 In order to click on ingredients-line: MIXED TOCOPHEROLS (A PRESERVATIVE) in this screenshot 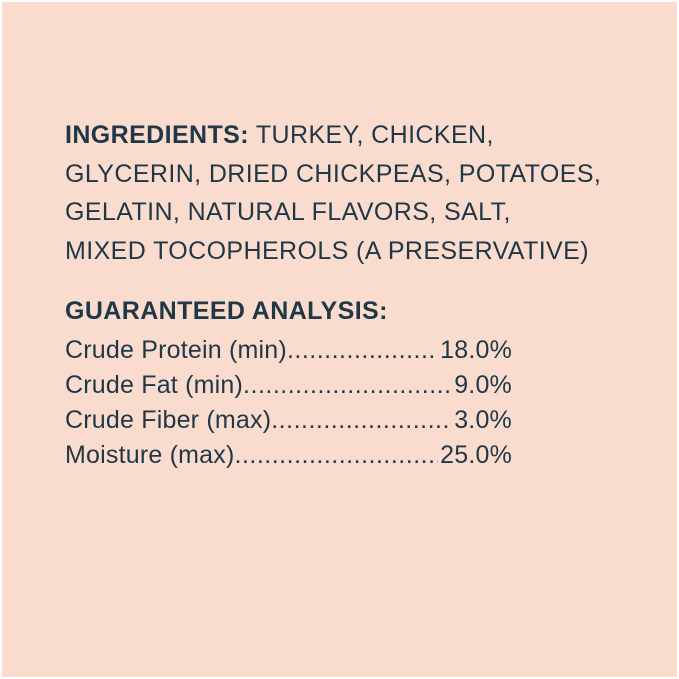, I will do `click(327, 250)`.